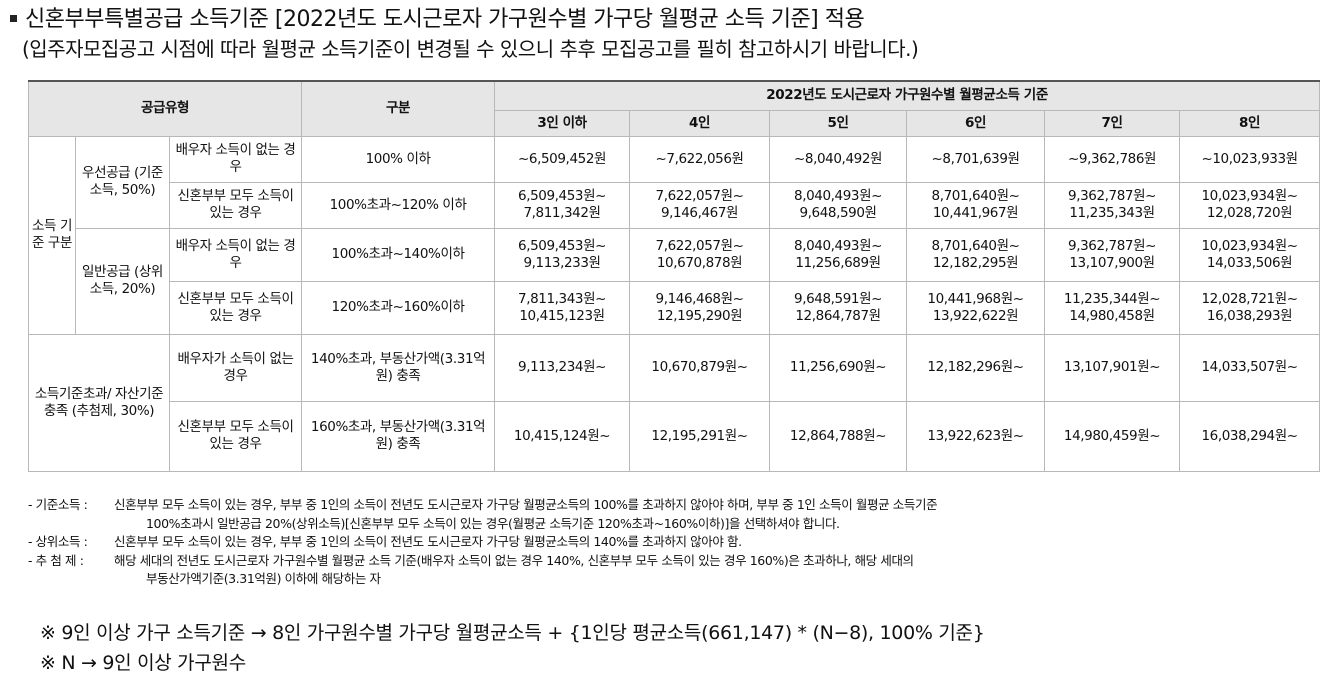  What do you see at coordinates (1112, 367) in the screenshot?
I see `income-cell: 13,107,901원~` at bounding box center [1112, 367].